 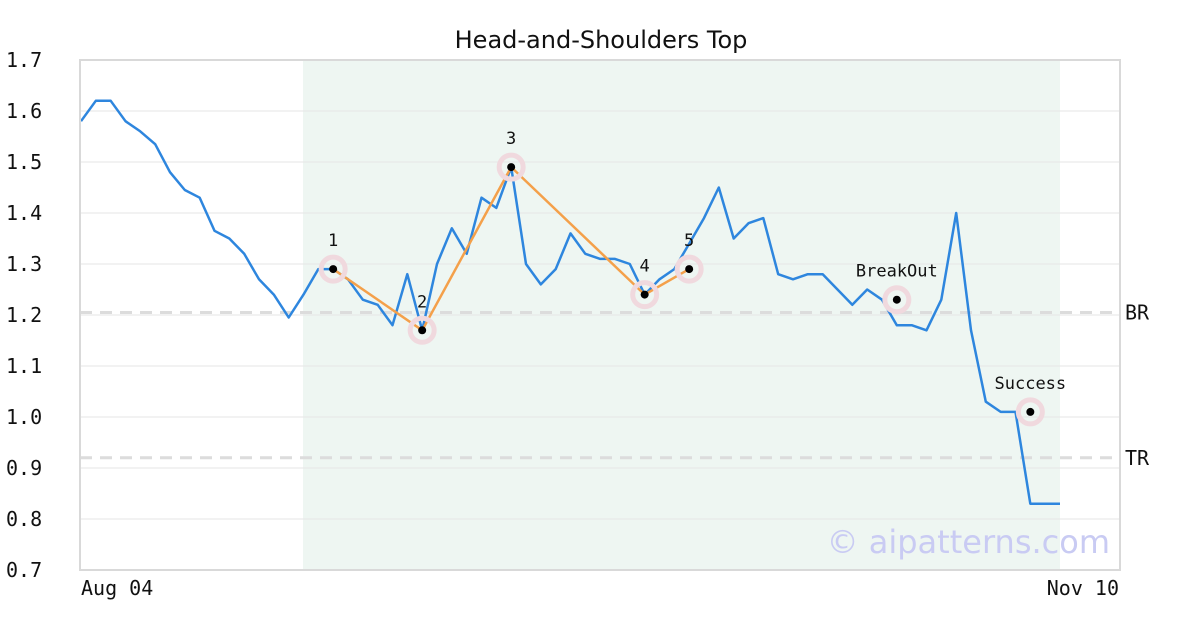 What do you see at coordinates (422, 302) in the screenshot?
I see `marker-label: 2` at bounding box center [422, 302].